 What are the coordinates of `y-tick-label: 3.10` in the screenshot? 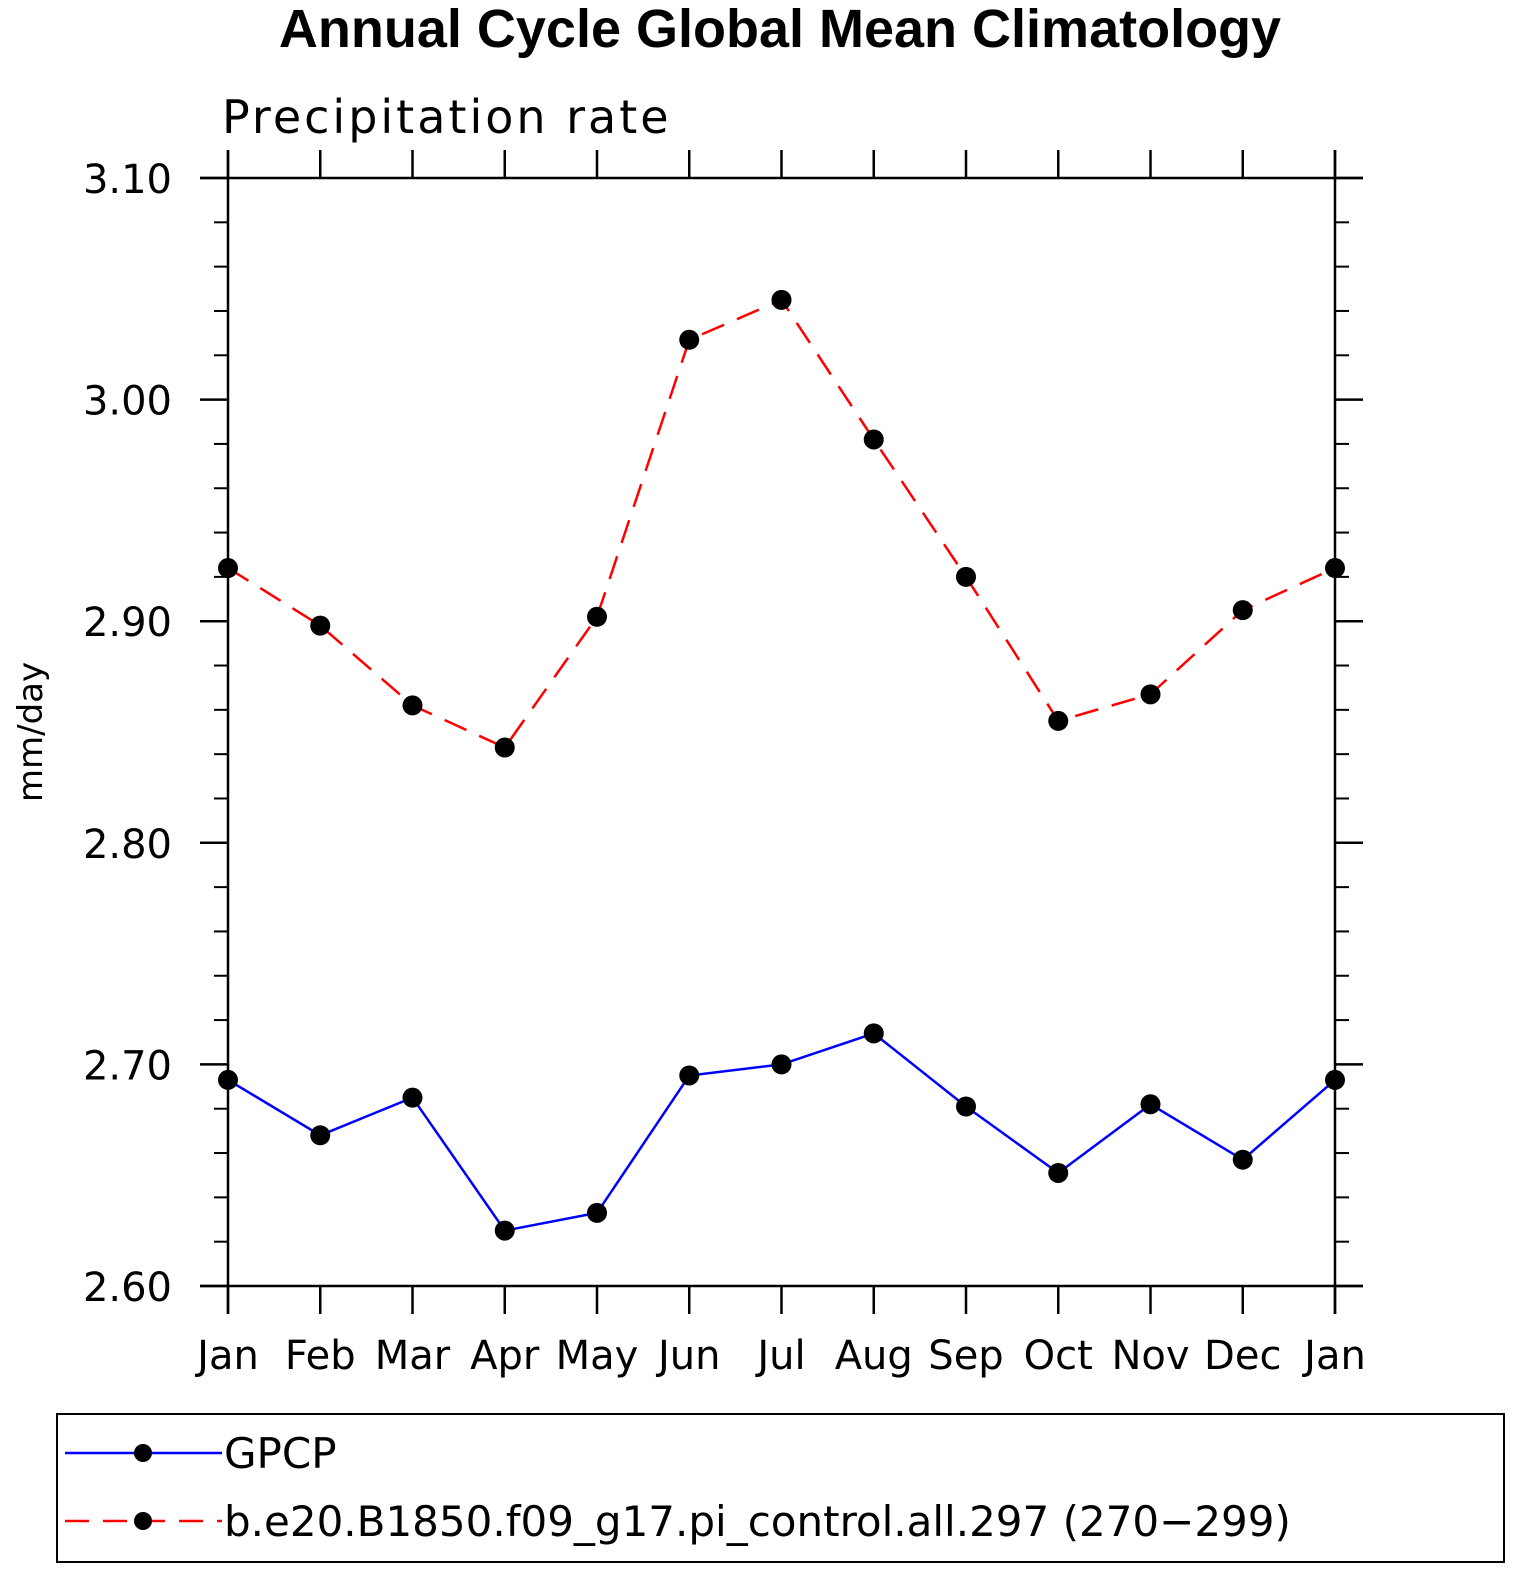 It's located at (127, 180).